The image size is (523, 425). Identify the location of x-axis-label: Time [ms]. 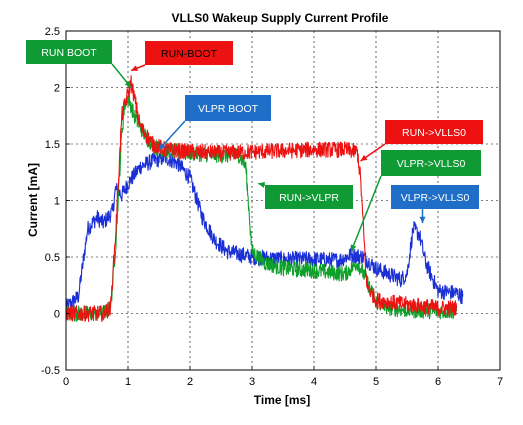
(282, 400).